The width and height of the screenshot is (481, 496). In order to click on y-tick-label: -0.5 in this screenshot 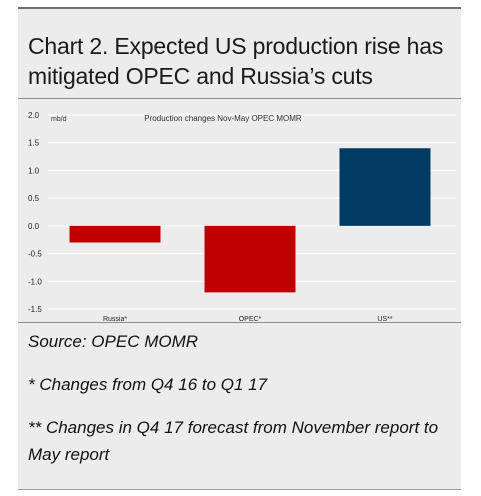, I will do `click(35, 254)`.